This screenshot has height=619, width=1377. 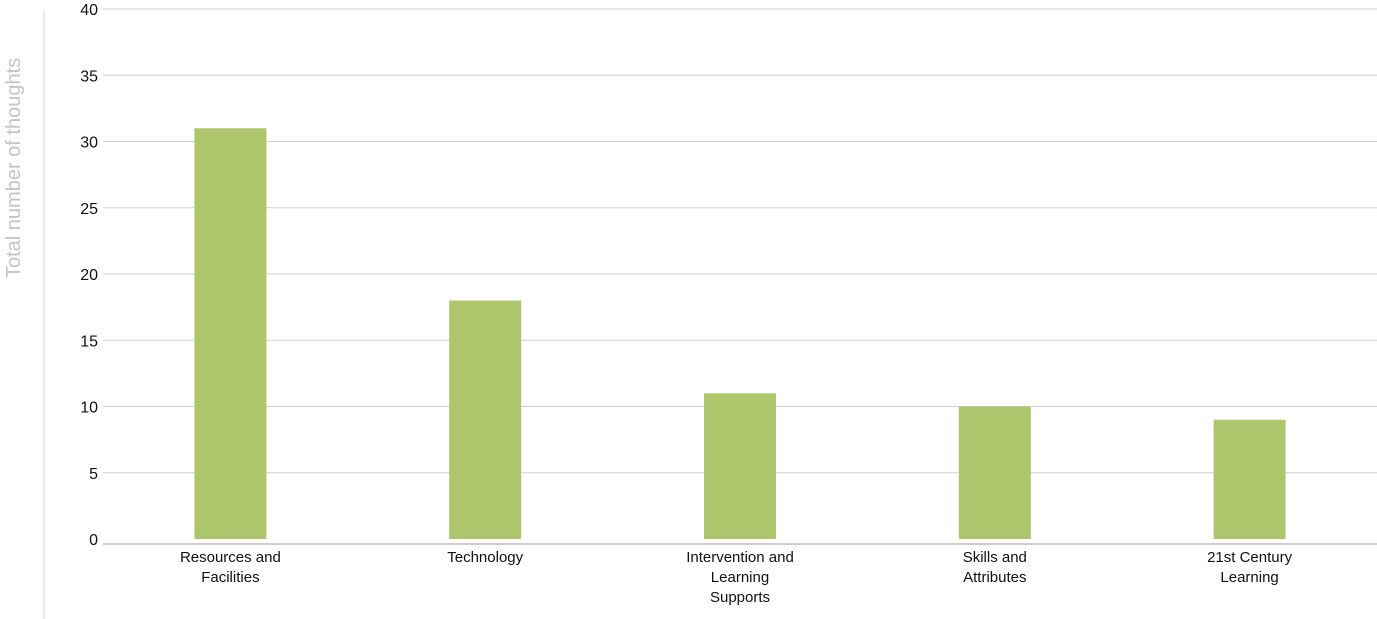 What do you see at coordinates (89, 10) in the screenshot?
I see `y-tick-label: 40` at bounding box center [89, 10].